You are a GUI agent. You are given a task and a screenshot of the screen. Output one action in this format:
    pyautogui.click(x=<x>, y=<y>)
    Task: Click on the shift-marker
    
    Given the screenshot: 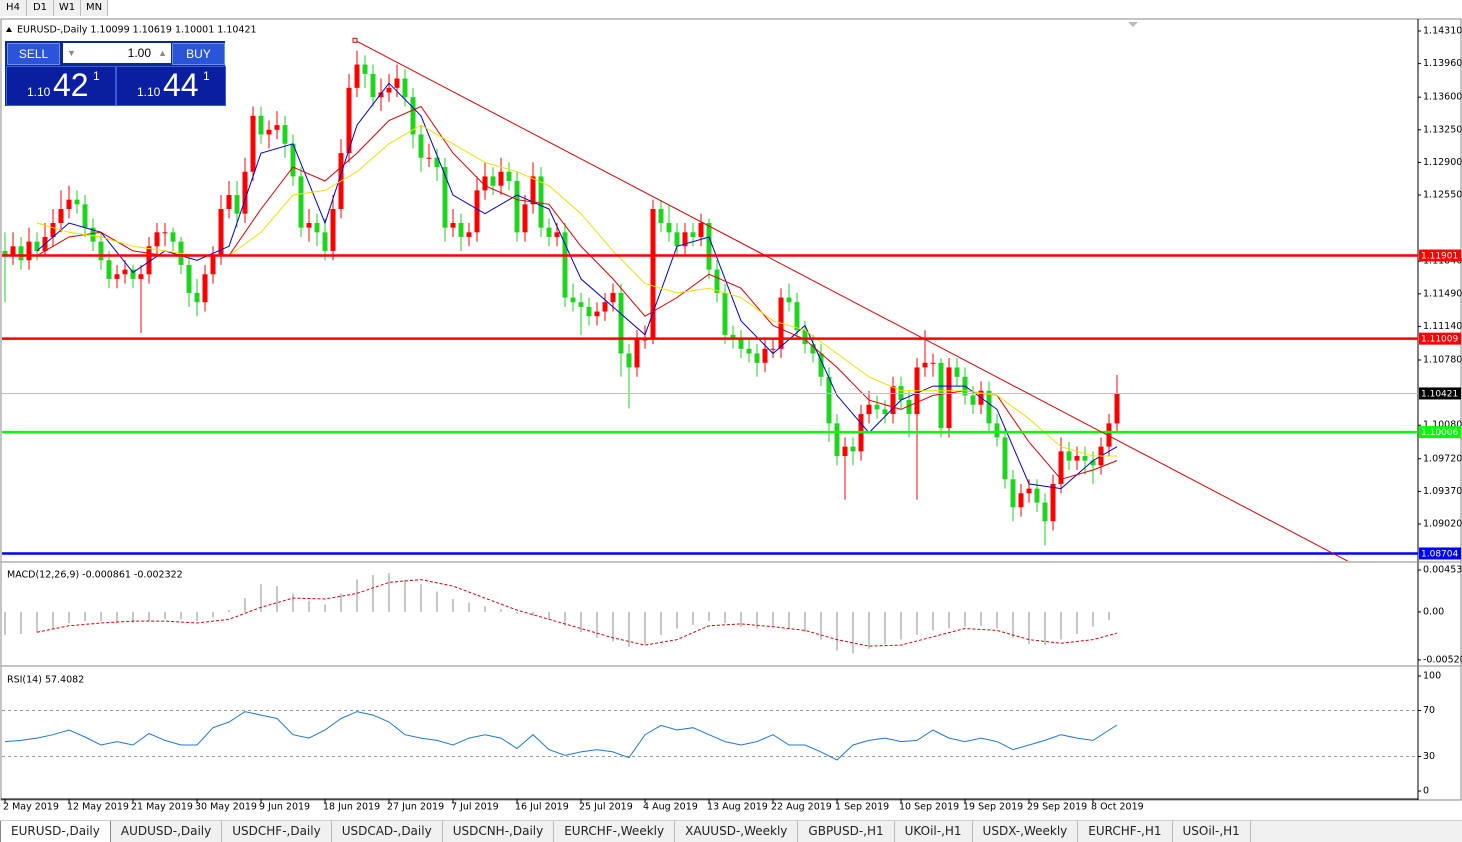 What is the action you would take?
    pyautogui.click(x=1133, y=24)
    